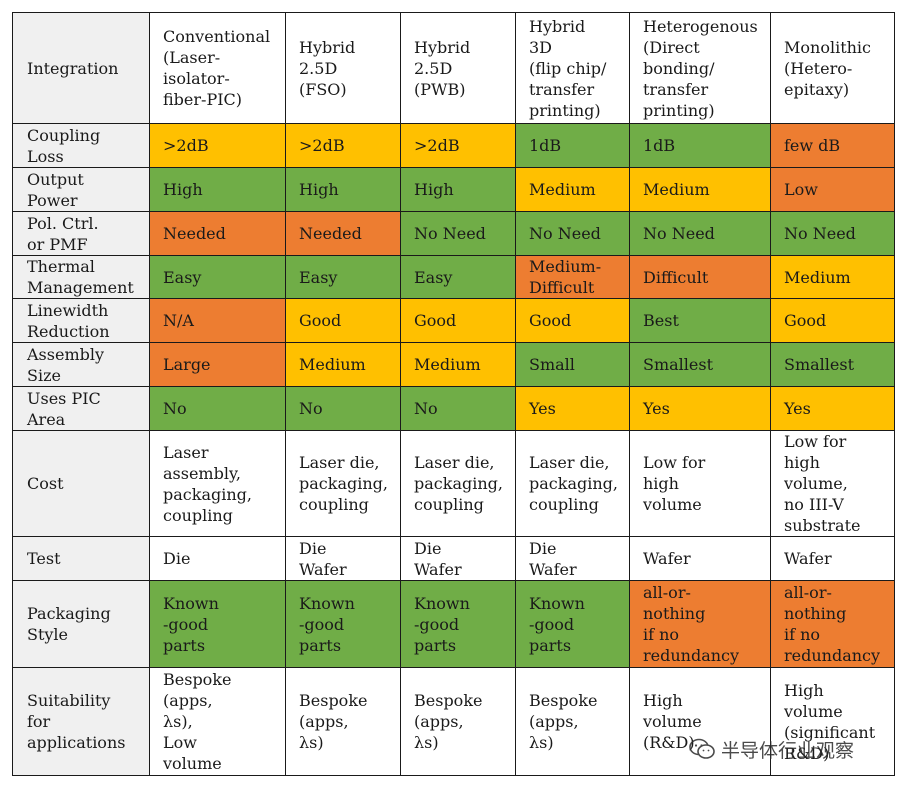  I want to click on header-hybrid-2-5d-pwb: Hybrid 2.5D (PWB), so click(458, 68).